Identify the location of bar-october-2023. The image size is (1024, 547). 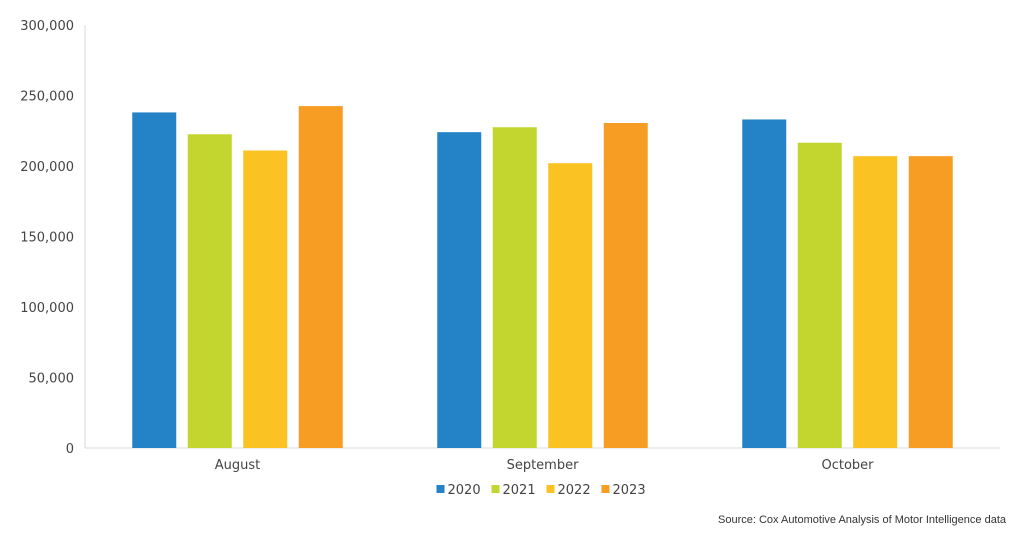
(930, 302).